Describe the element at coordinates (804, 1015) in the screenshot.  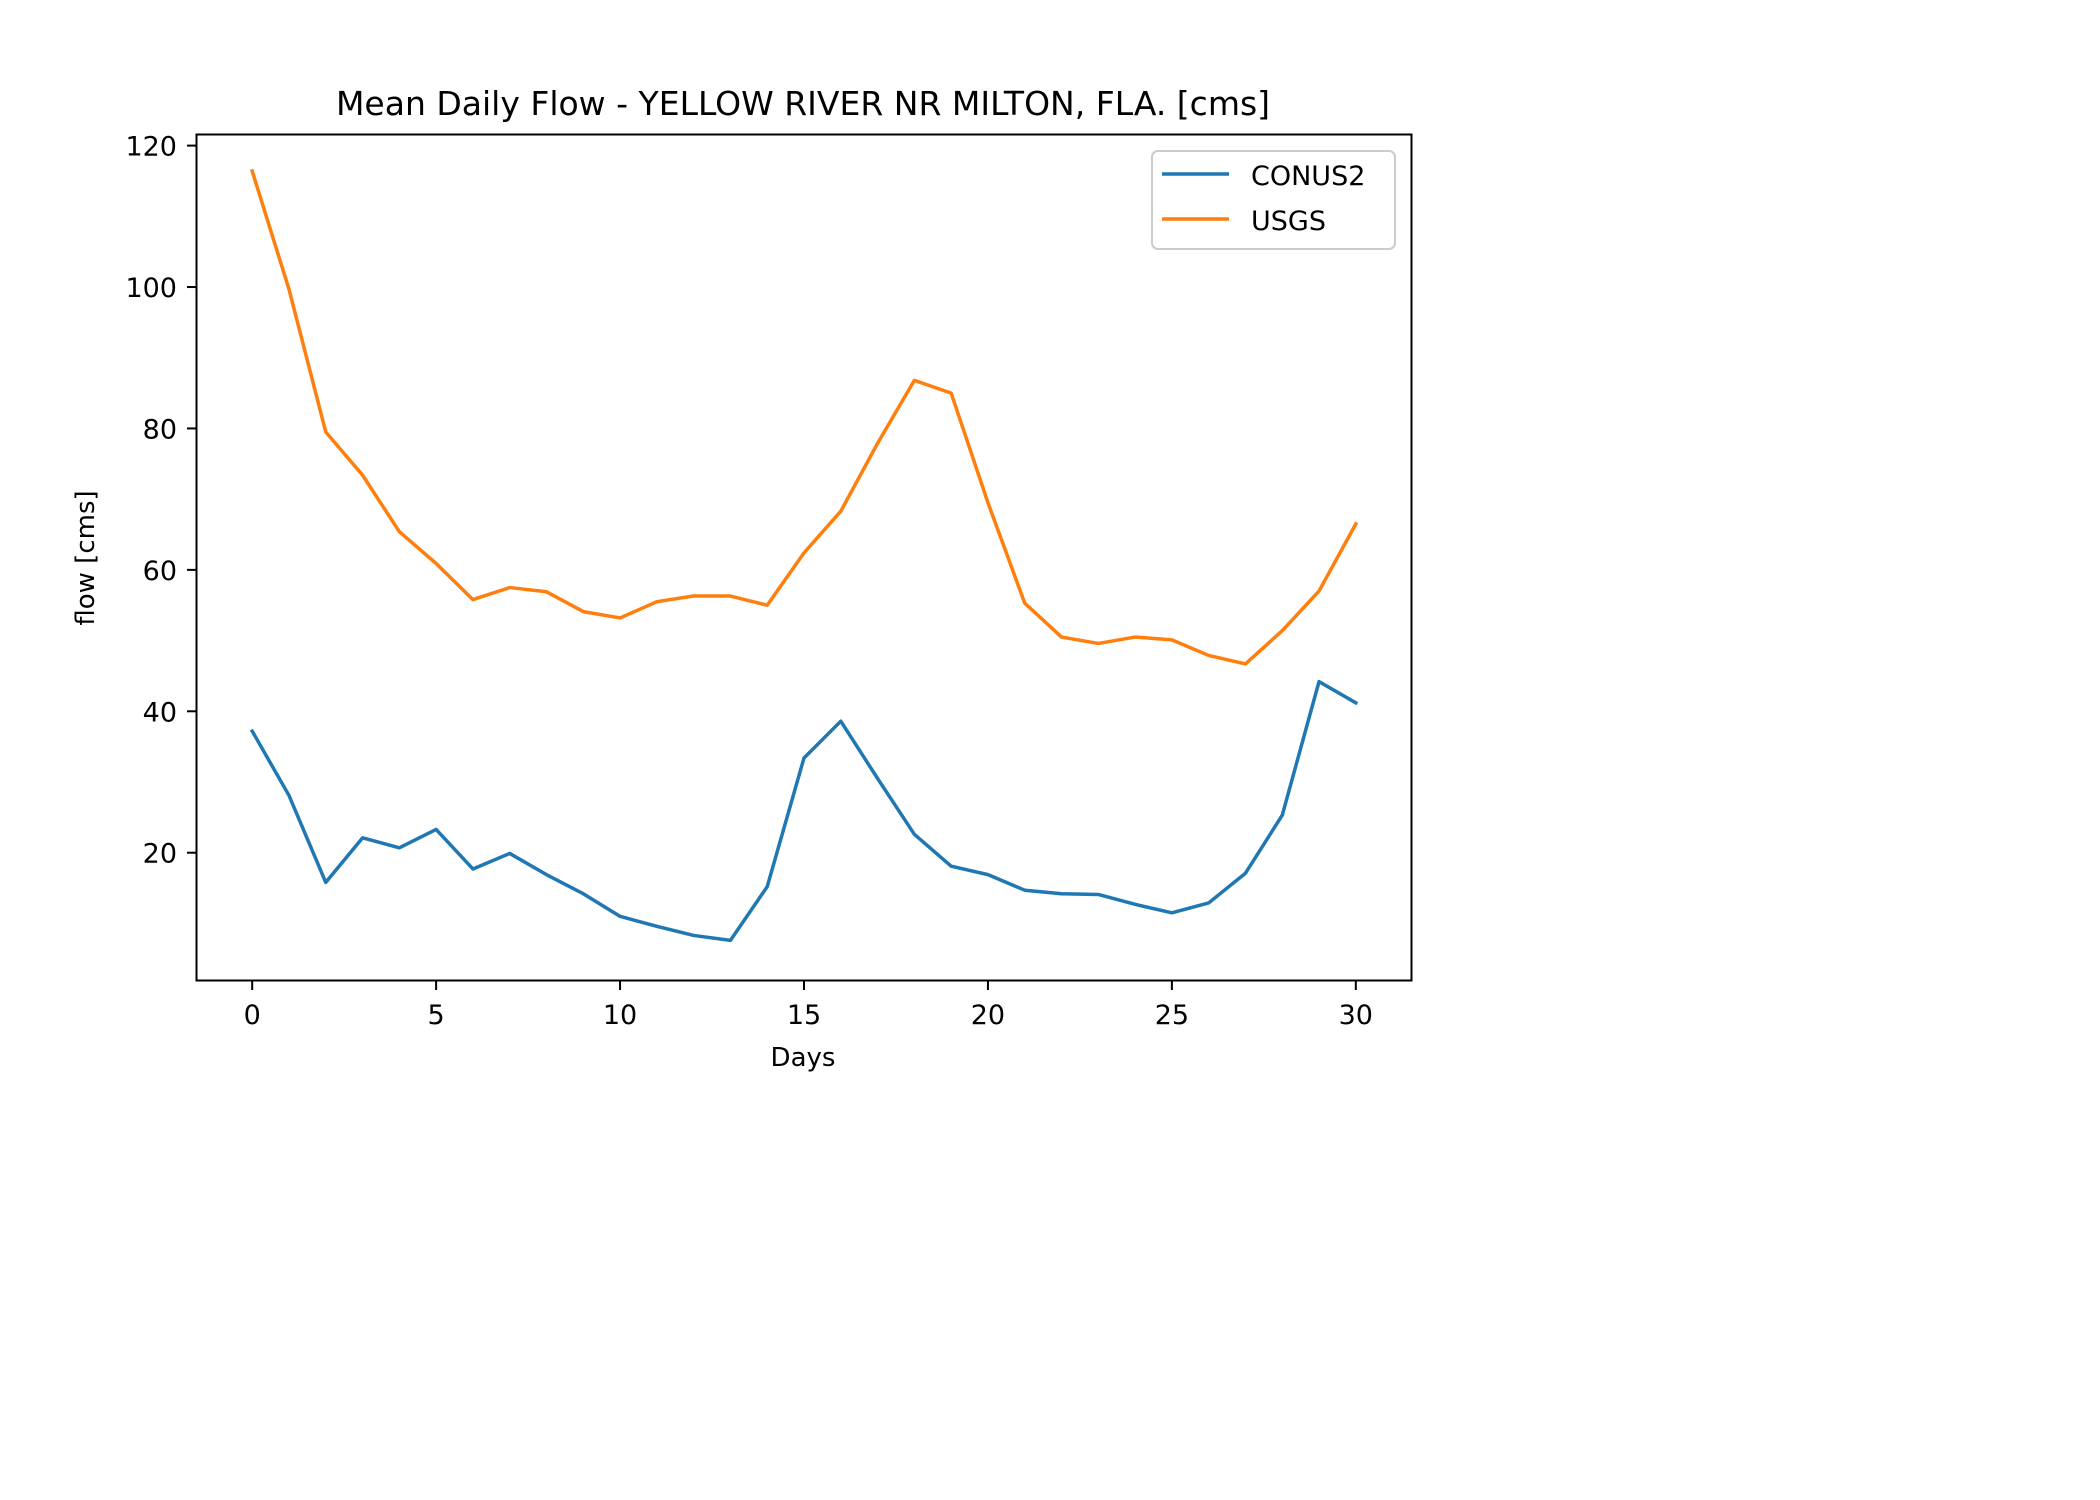
I see `x-tick-label: 15` at that location.